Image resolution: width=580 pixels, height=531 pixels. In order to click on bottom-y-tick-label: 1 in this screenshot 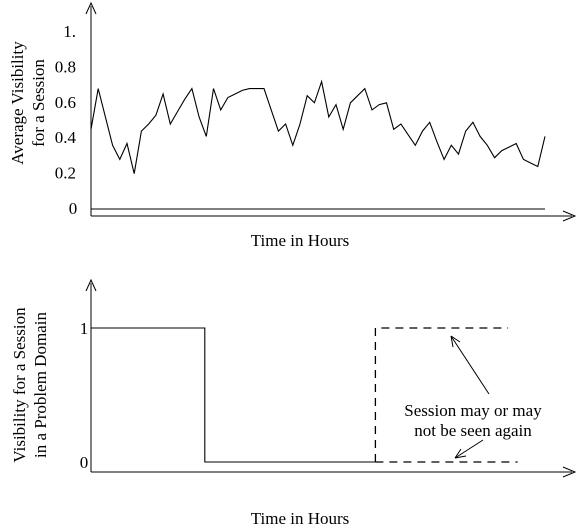, I will do `click(84, 328)`.